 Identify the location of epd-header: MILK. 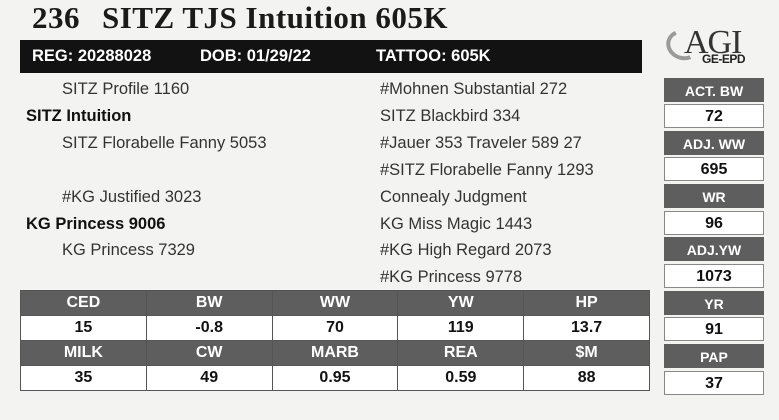
(83, 353).